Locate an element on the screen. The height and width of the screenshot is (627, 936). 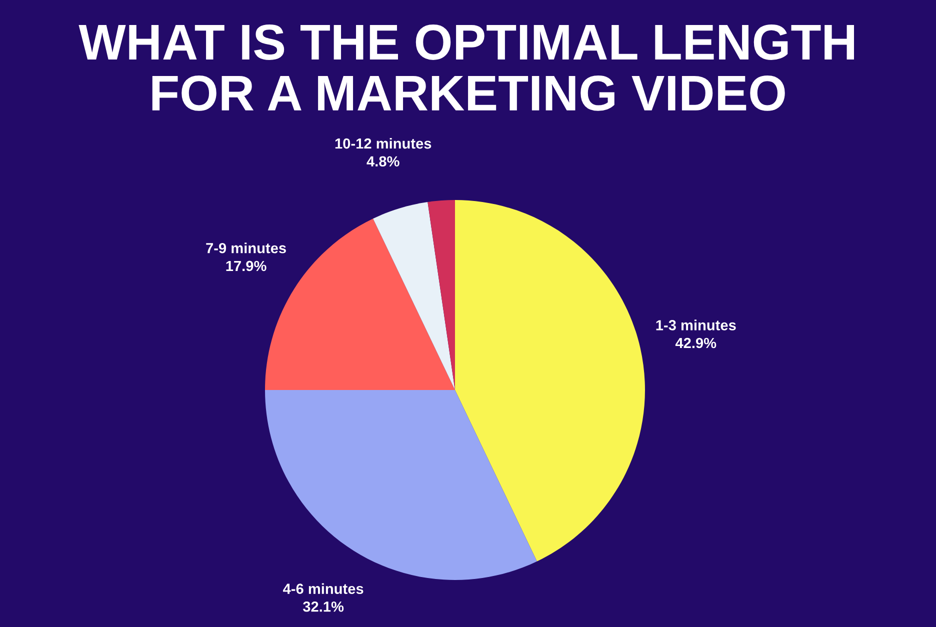
data-label: 17.9% is located at coordinates (246, 266).